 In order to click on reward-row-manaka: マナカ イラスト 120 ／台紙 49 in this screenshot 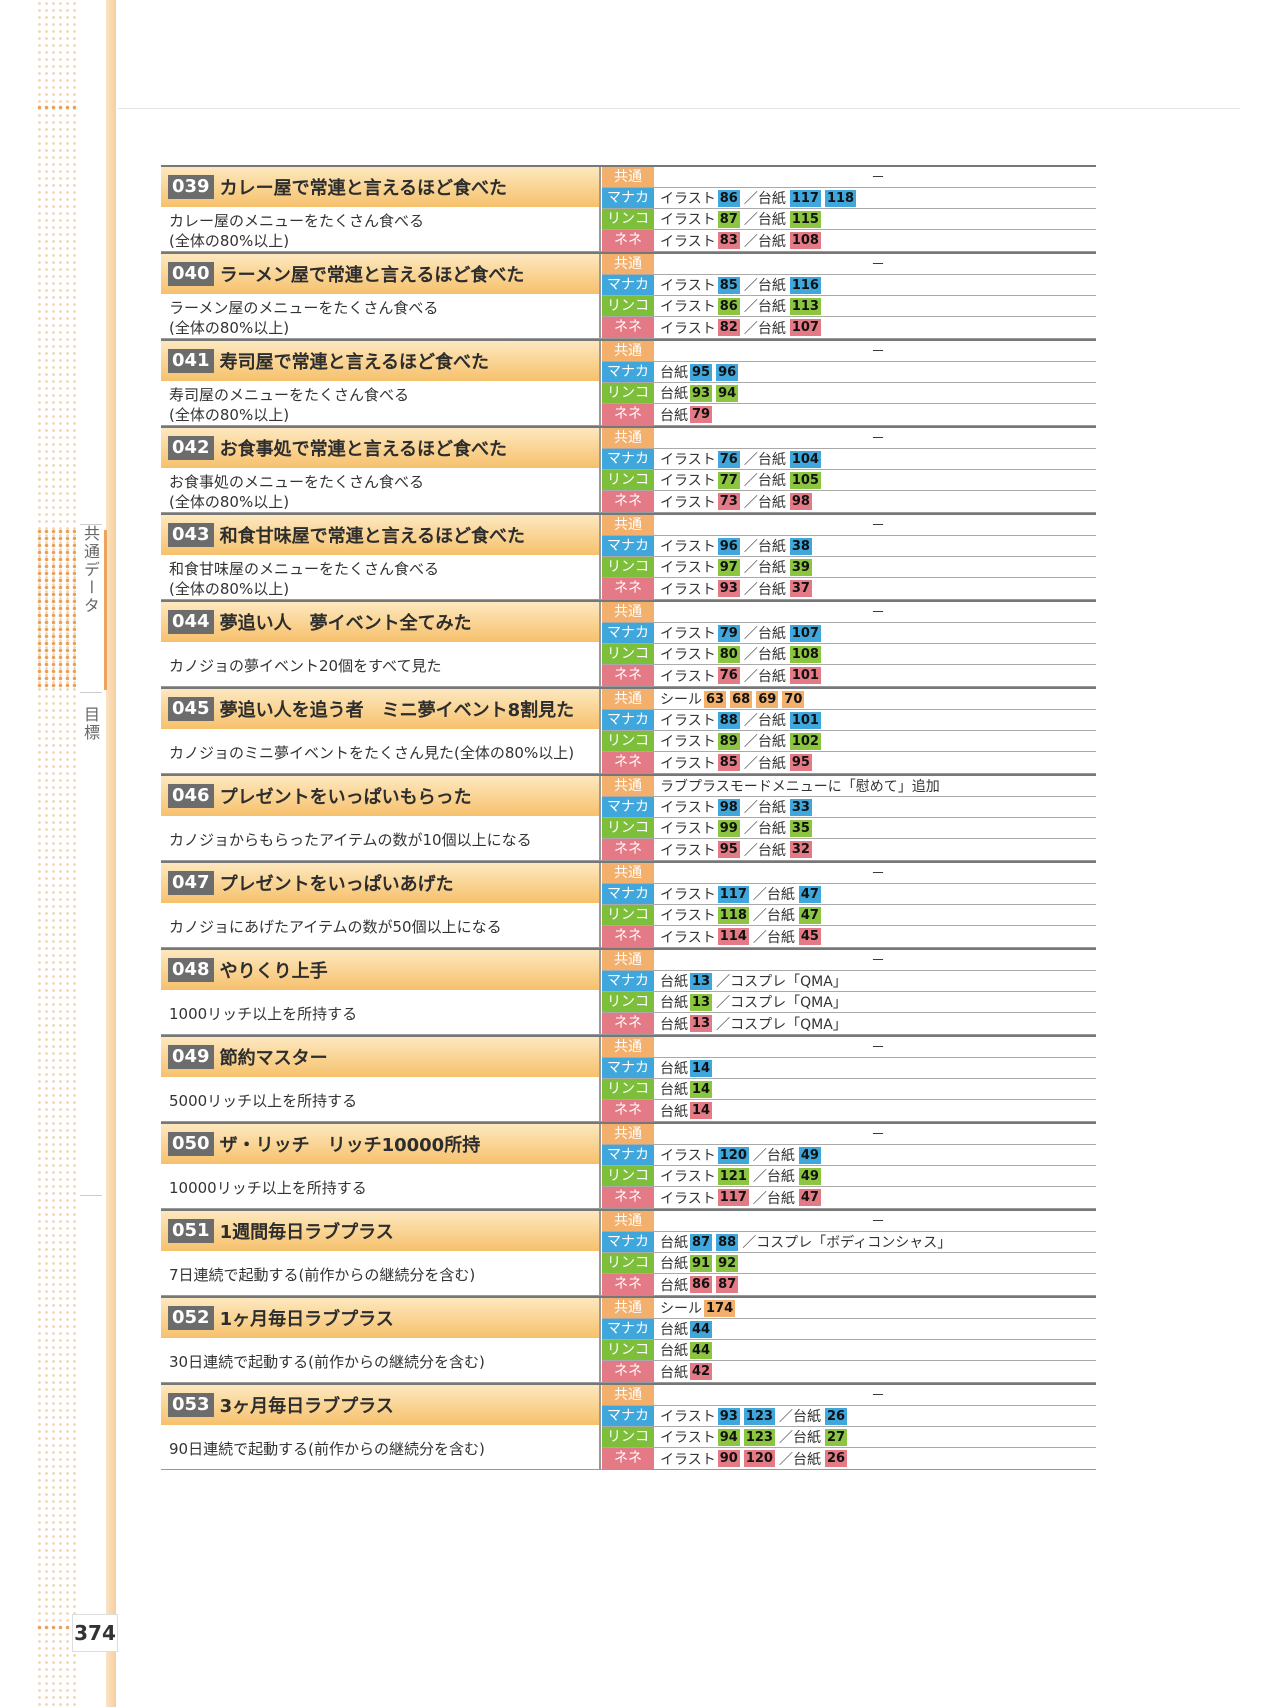, I will do `click(849, 1155)`.